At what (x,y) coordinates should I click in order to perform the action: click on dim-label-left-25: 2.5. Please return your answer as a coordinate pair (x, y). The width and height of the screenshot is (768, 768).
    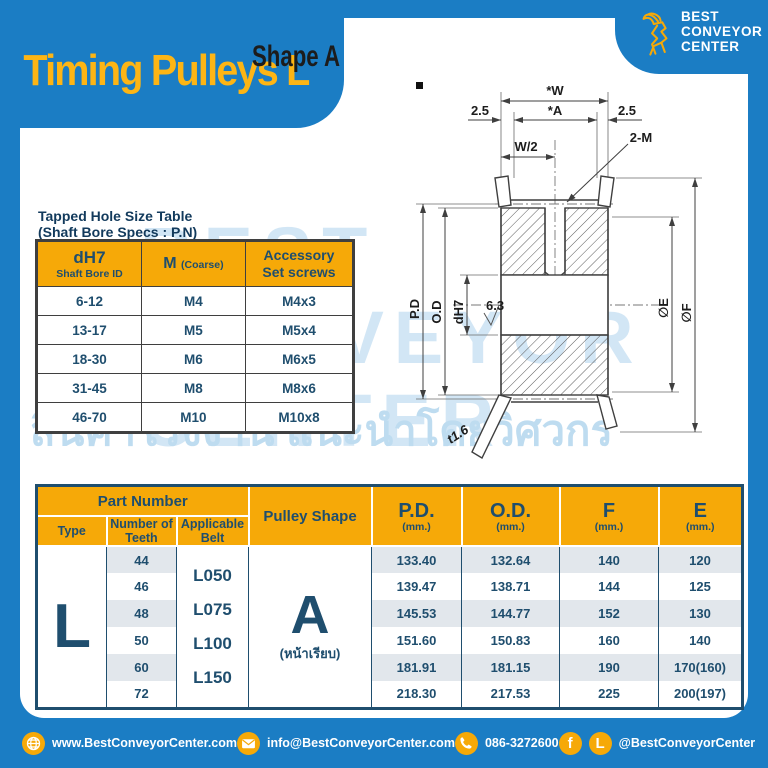
    Looking at the image, I should click on (480, 110).